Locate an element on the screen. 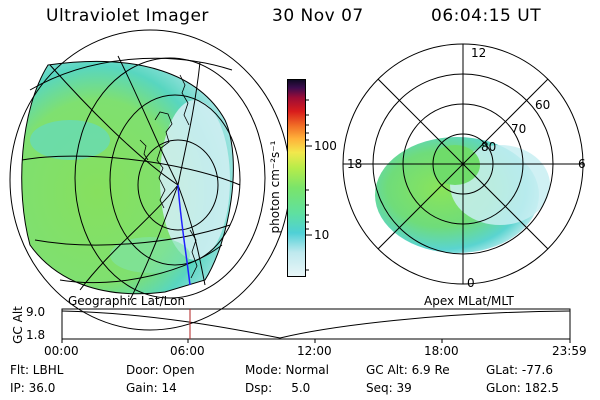  polar-label-12: 12 is located at coordinates (479, 53).